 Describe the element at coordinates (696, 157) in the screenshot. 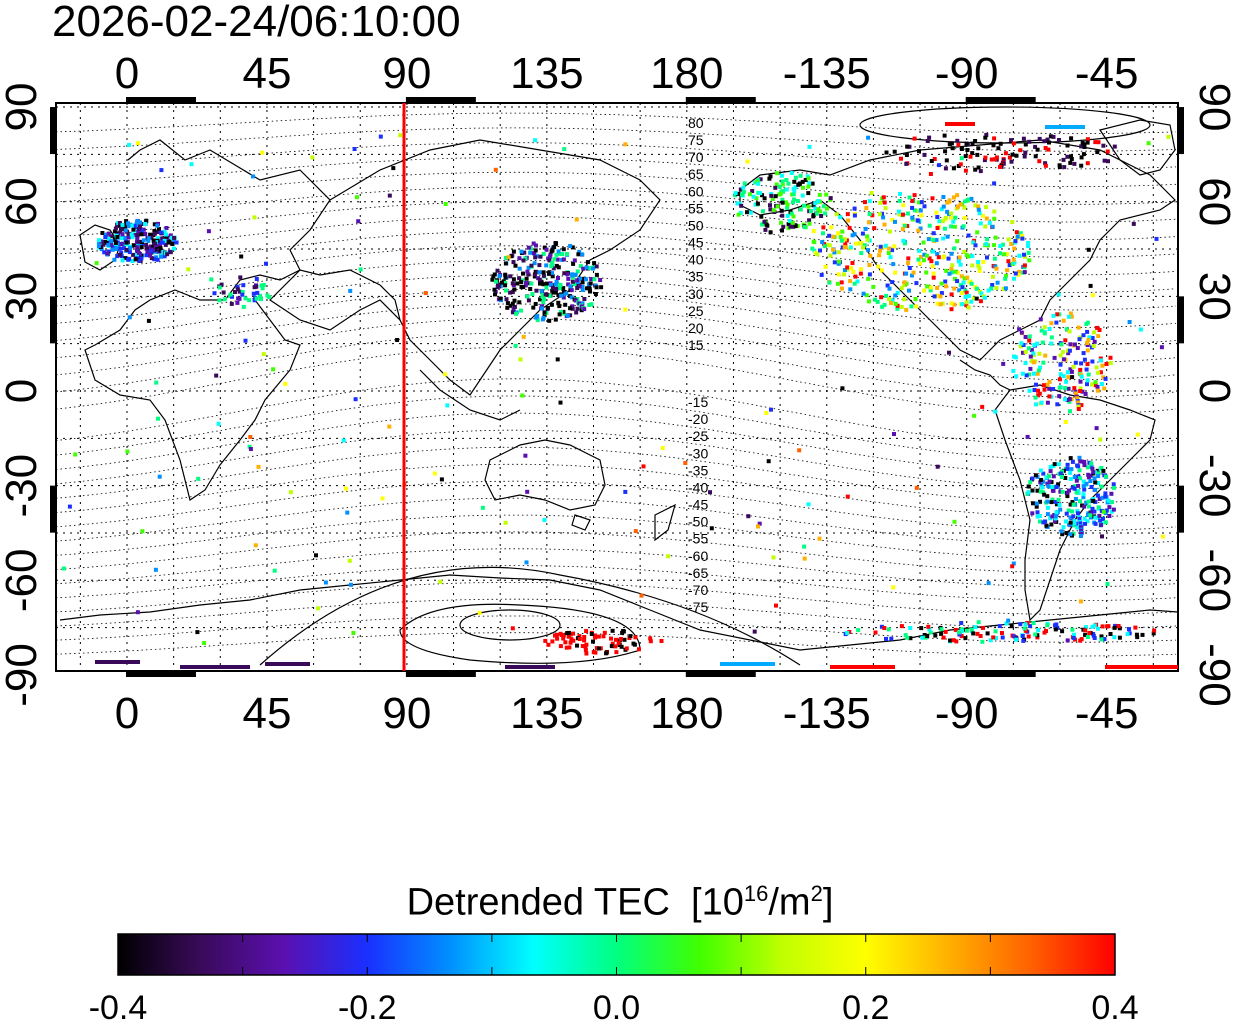

I see `contour-label: 70` at that location.